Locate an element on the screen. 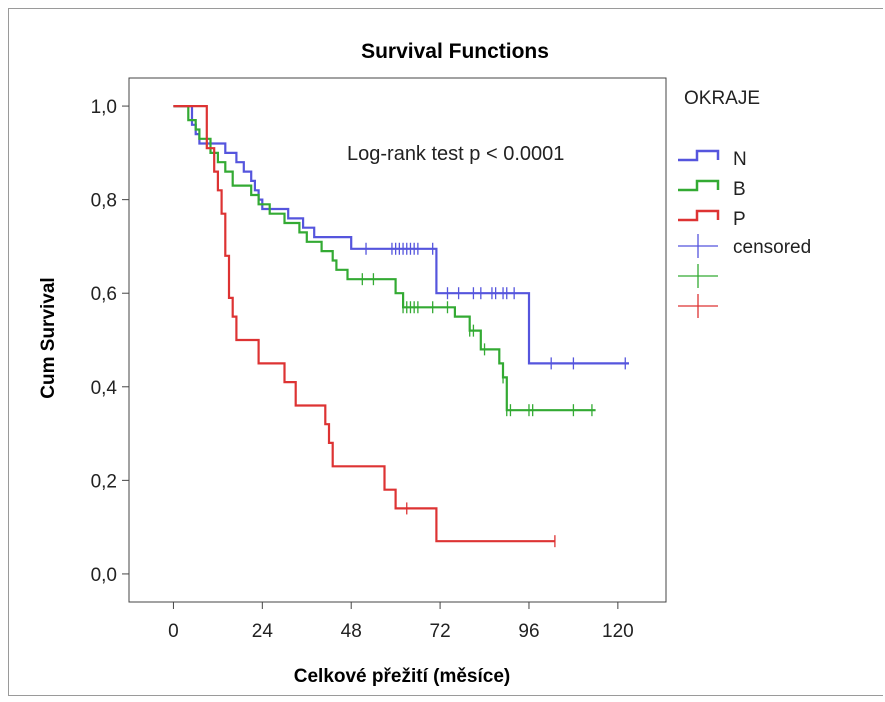 This screenshot has height=702, width=885. chart-title: Survival Functions is located at coordinates (455, 51).